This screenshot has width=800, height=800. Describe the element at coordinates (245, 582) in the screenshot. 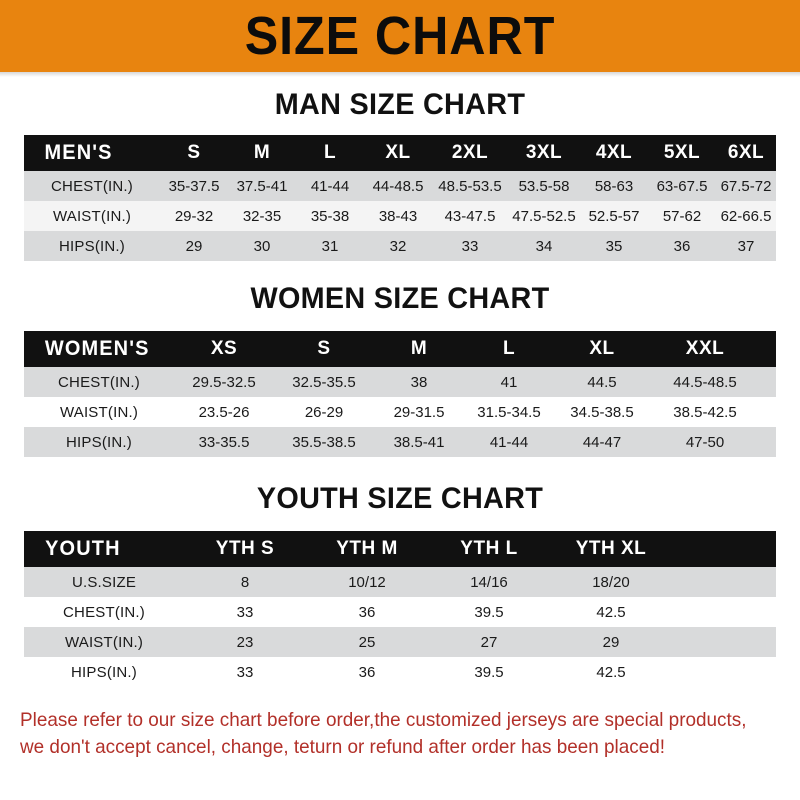

I see `youth-ussize-s: 8` at that location.